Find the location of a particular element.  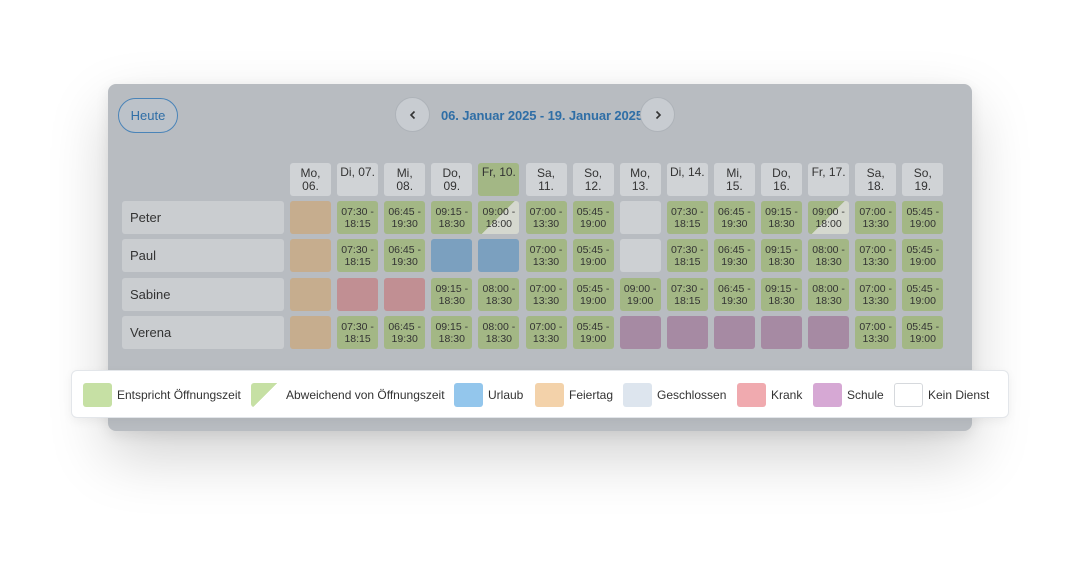

day-header: Sa, 18. is located at coordinates (876, 179).